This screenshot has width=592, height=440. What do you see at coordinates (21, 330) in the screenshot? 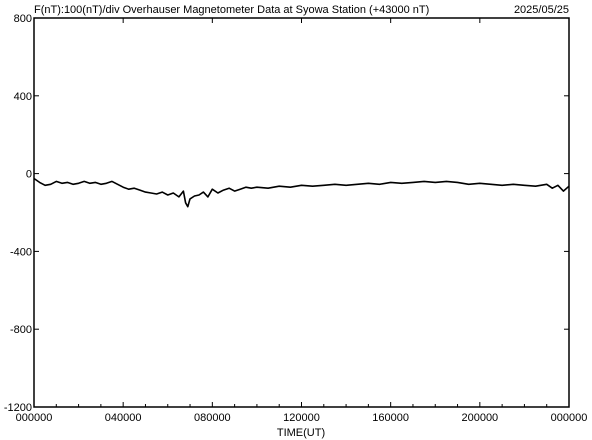
I see `y-tick-label: -800` at bounding box center [21, 330].